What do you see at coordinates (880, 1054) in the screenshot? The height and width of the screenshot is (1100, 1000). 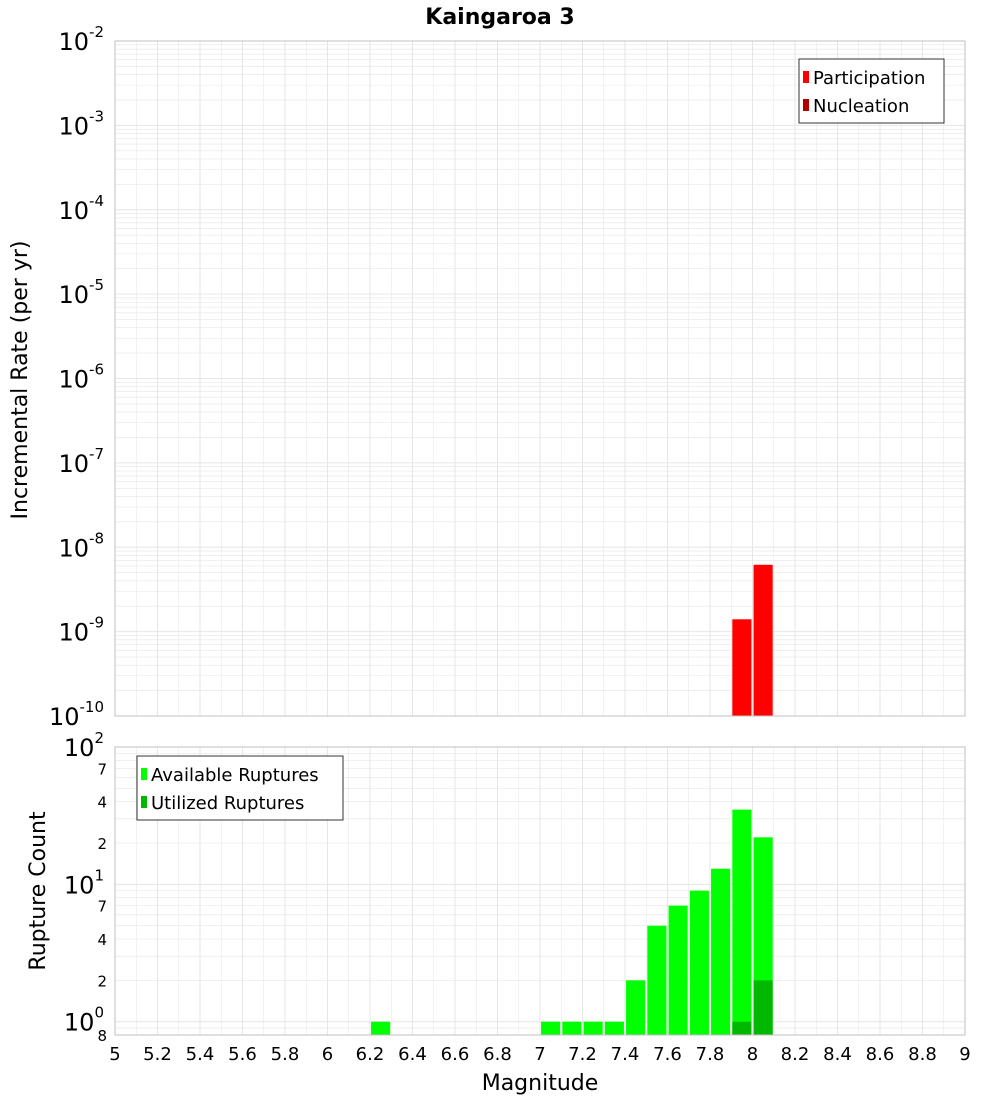 I see `x-tick-label: 8.6` at bounding box center [880, 1054].